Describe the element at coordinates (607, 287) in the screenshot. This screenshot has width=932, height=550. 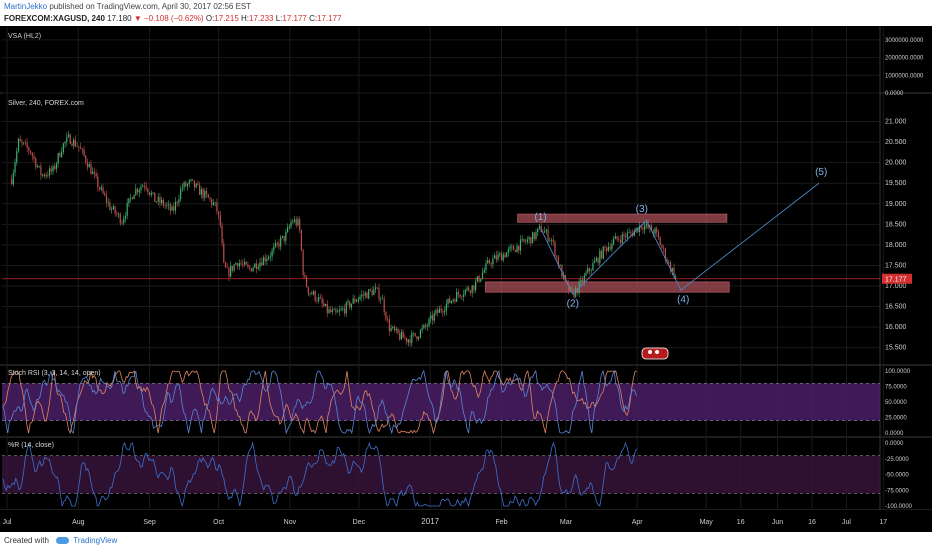
I see `price-zone-box` at that location.